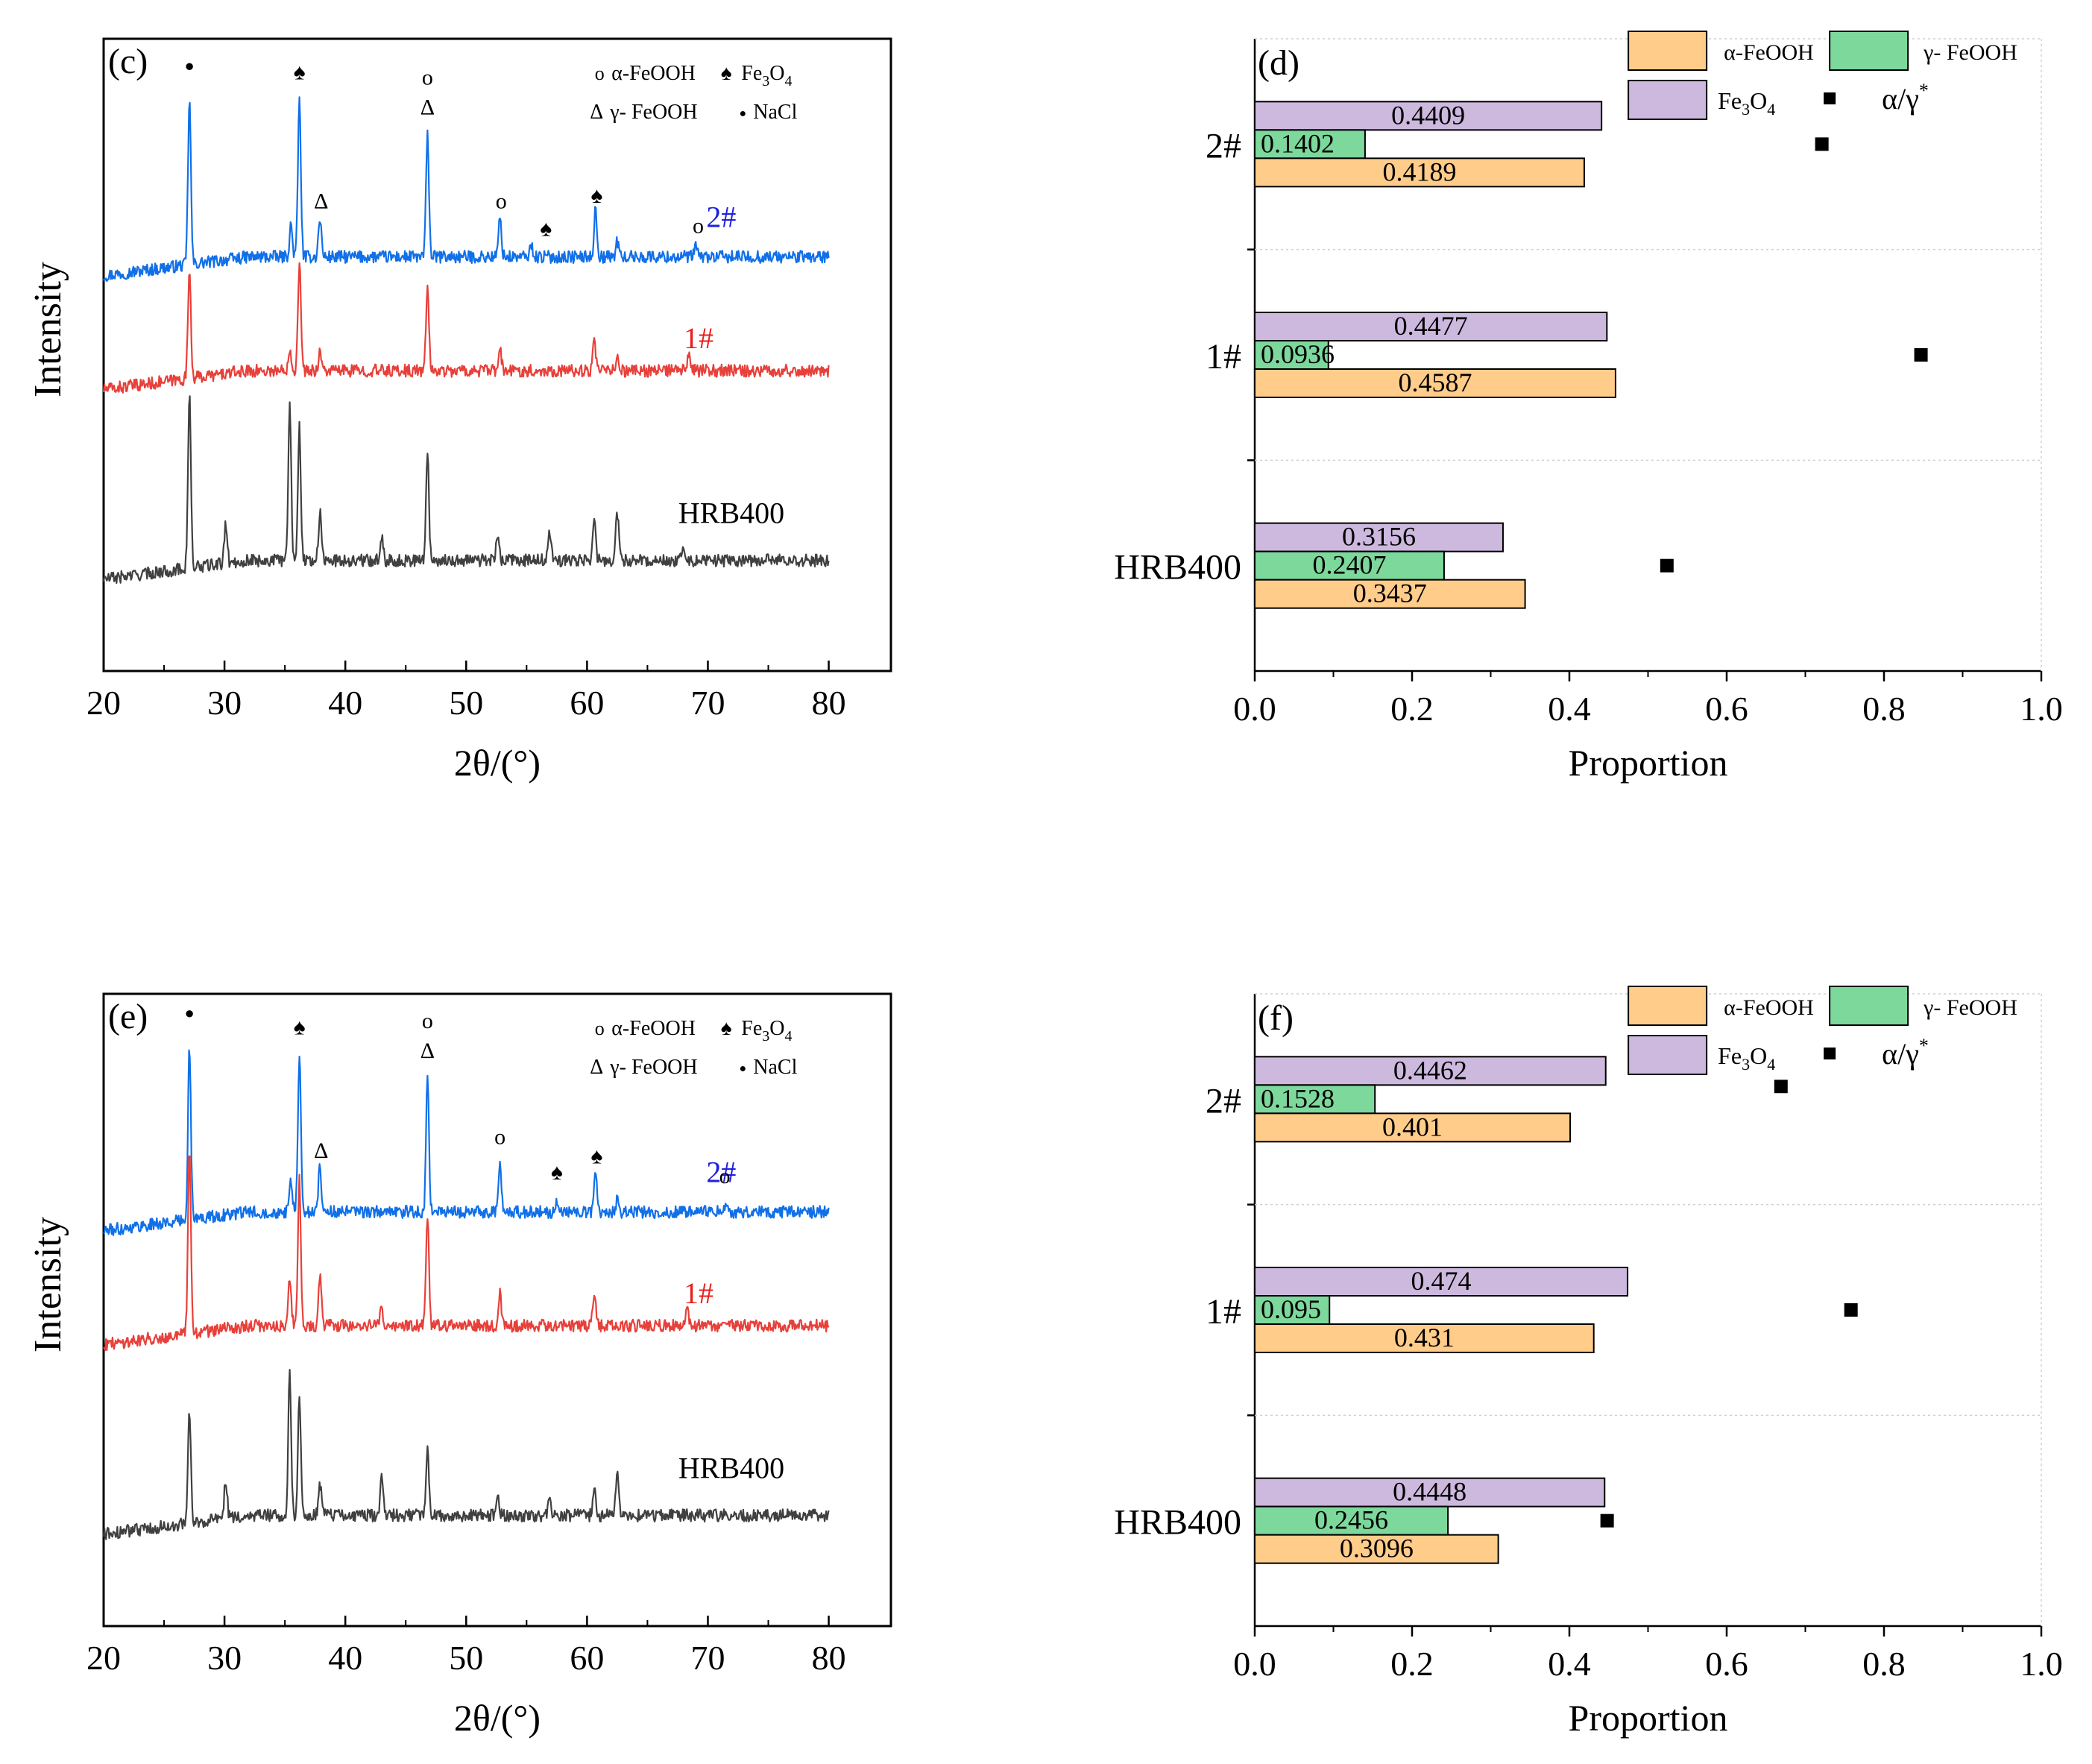 This screenshot has height=1764, width=2092. Describe the element at coordinates (1254, 1664) in the screenshot. I see `x-tick-label: 0.0` at that location.